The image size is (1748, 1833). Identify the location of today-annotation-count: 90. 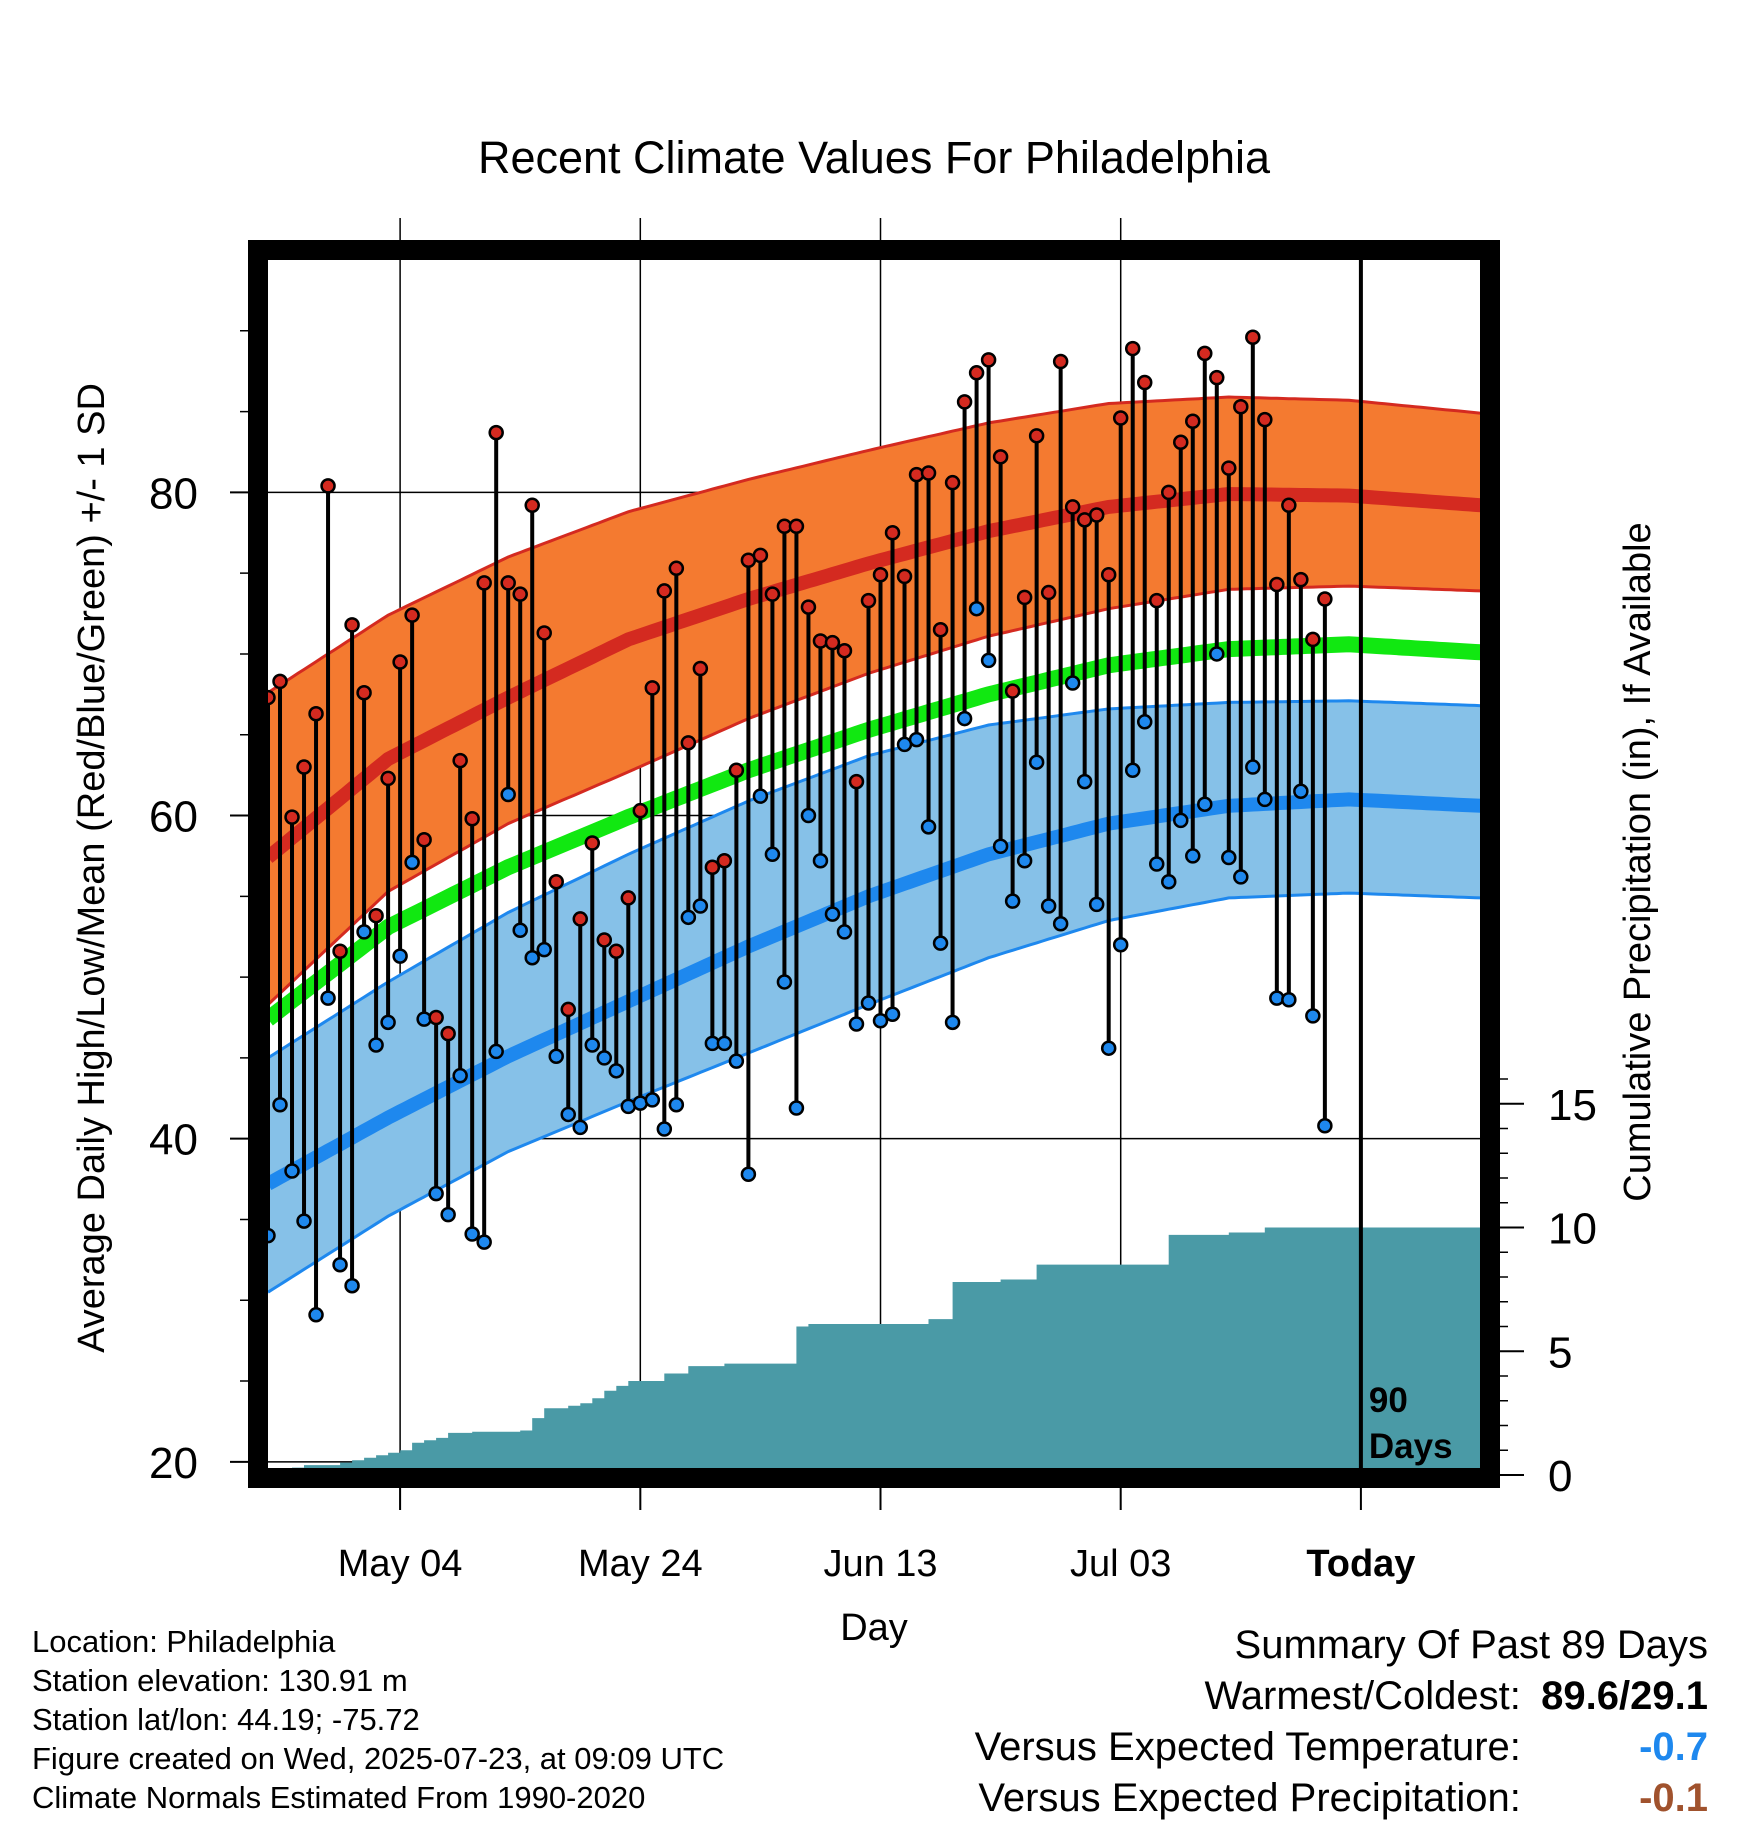
(1388, 1400).